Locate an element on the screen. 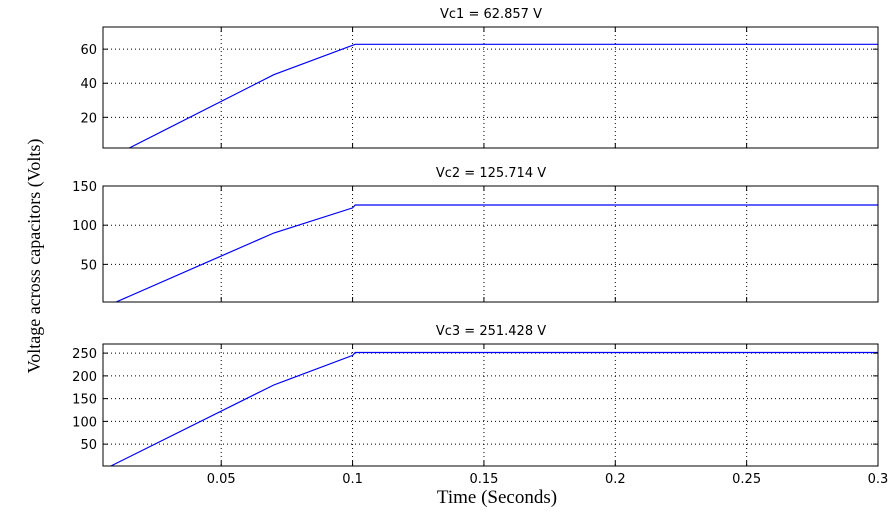 Image resolution: width=895 pixels, height=513 pixels. x-tick-label: 0.1 is located at coordinates (352, 479).